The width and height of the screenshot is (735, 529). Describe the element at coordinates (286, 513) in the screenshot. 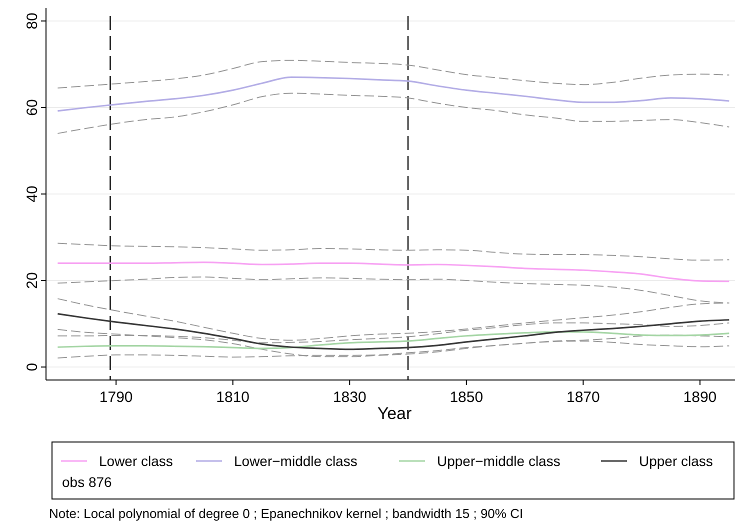

I see `text: Note: Local polynomial of degree 0 ; Epanechnikov kernel ; bandwidth 15 ; 90% CI` at that location.